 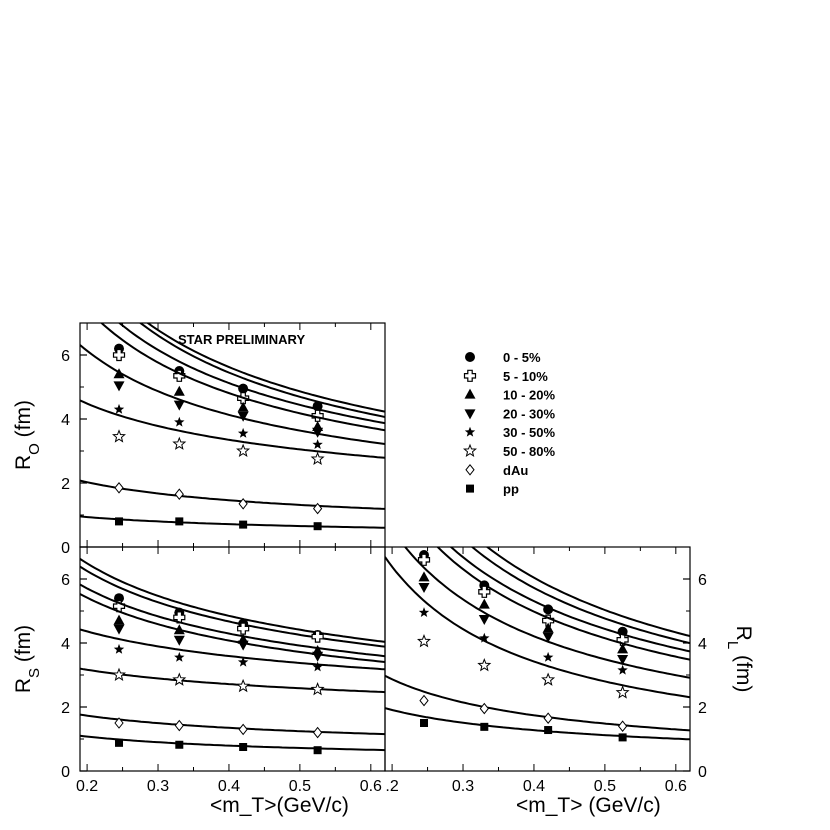 I want to click on legend-label: pp, so click(x=511, y=489).